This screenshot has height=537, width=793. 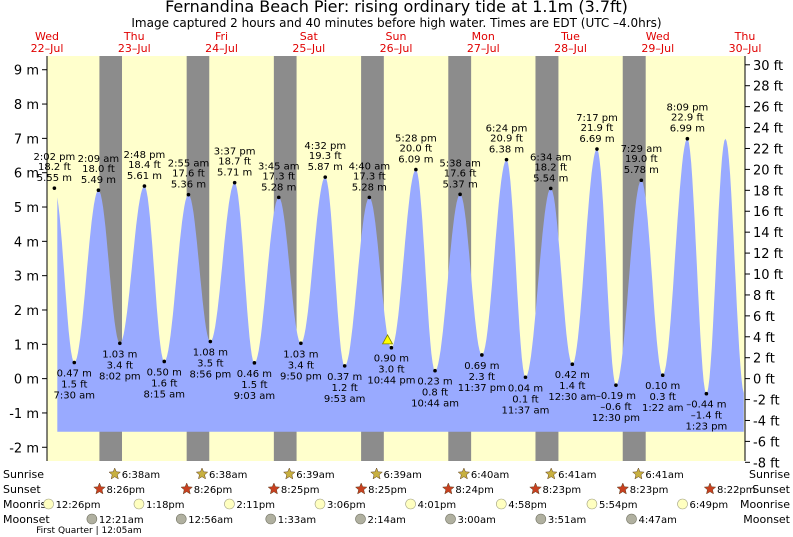 What do you see at coordinates (572, 397) in the screenshot?
I see `low-tide-time: 12:30 am` at bounding box center [572, 397].